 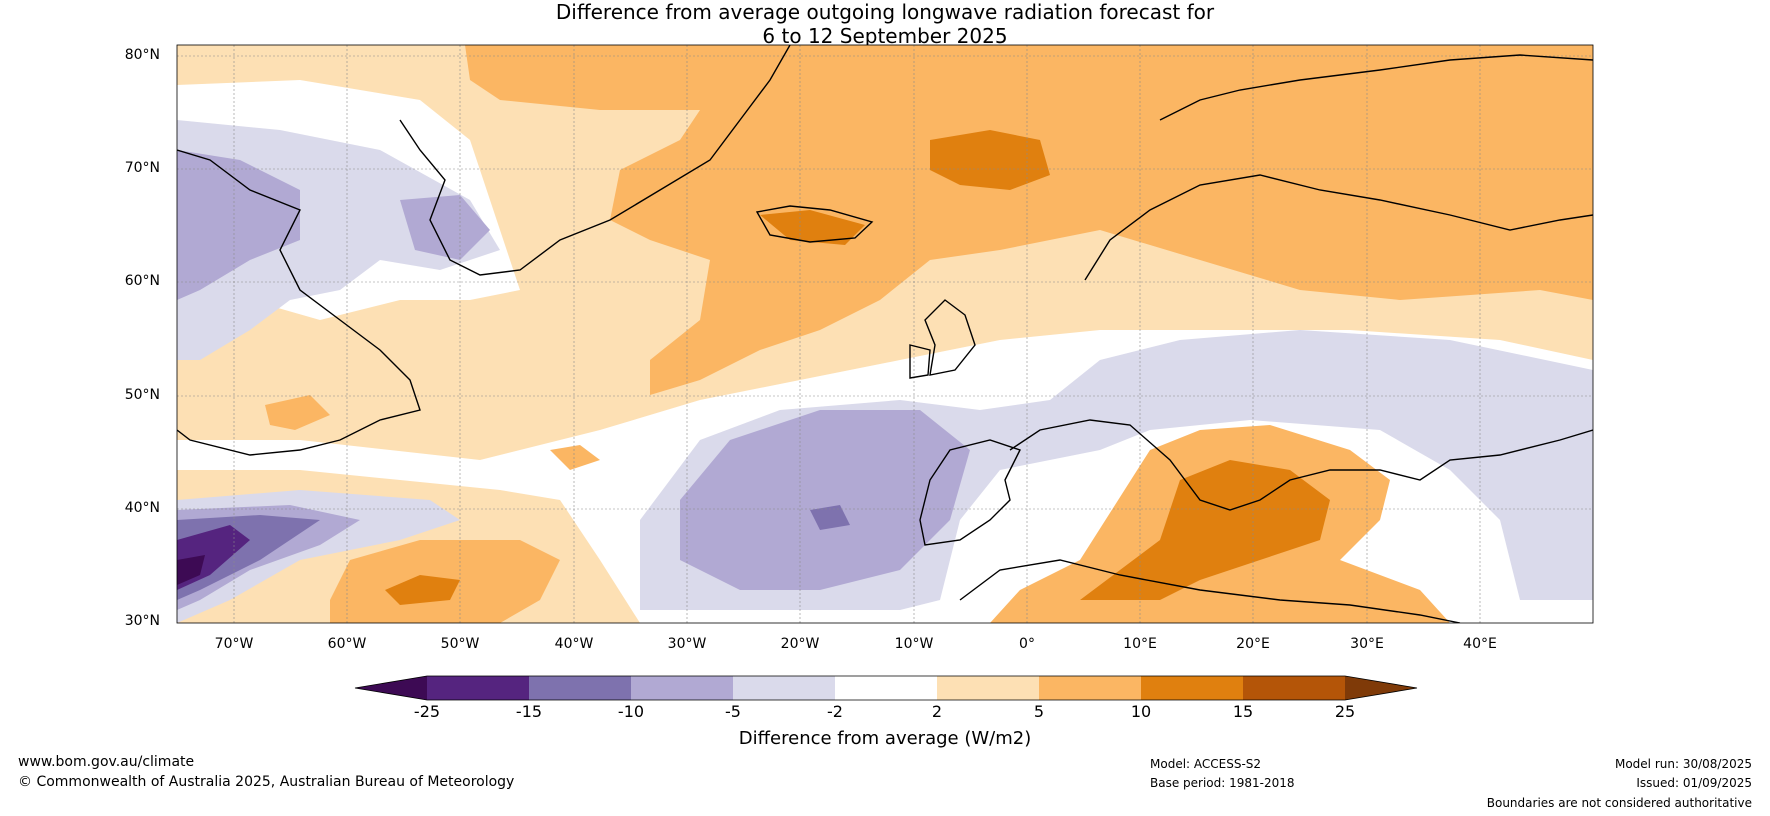 What do you see at coordinates (234, 644) in the screenshot?
I see `lon-label-70w: 70°W` at bounding box center [234, 644].